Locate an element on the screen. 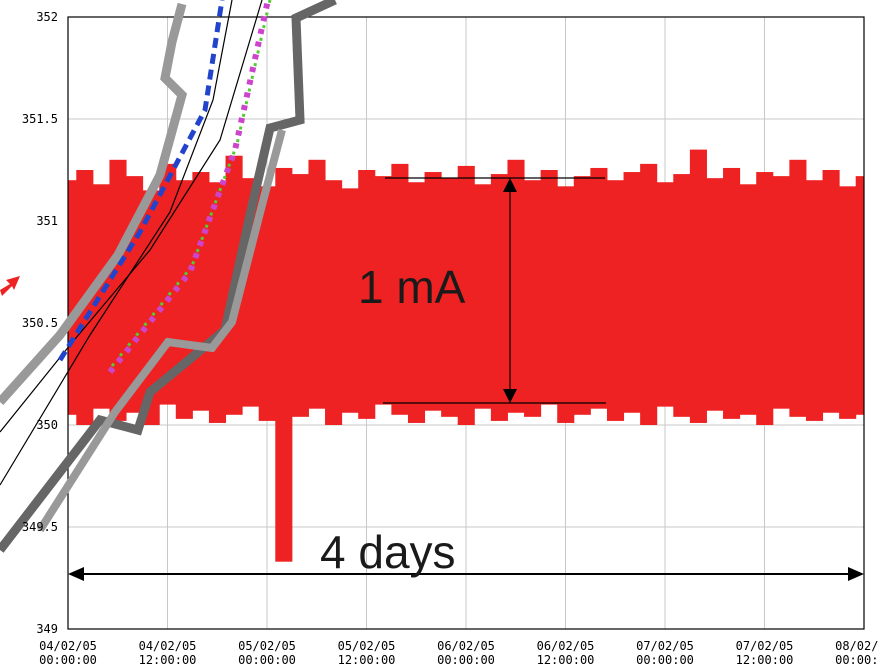 Image resolution: width=879 pixels, height=667 pixels. annotation: 4 days is located at coordinates (388, 552).